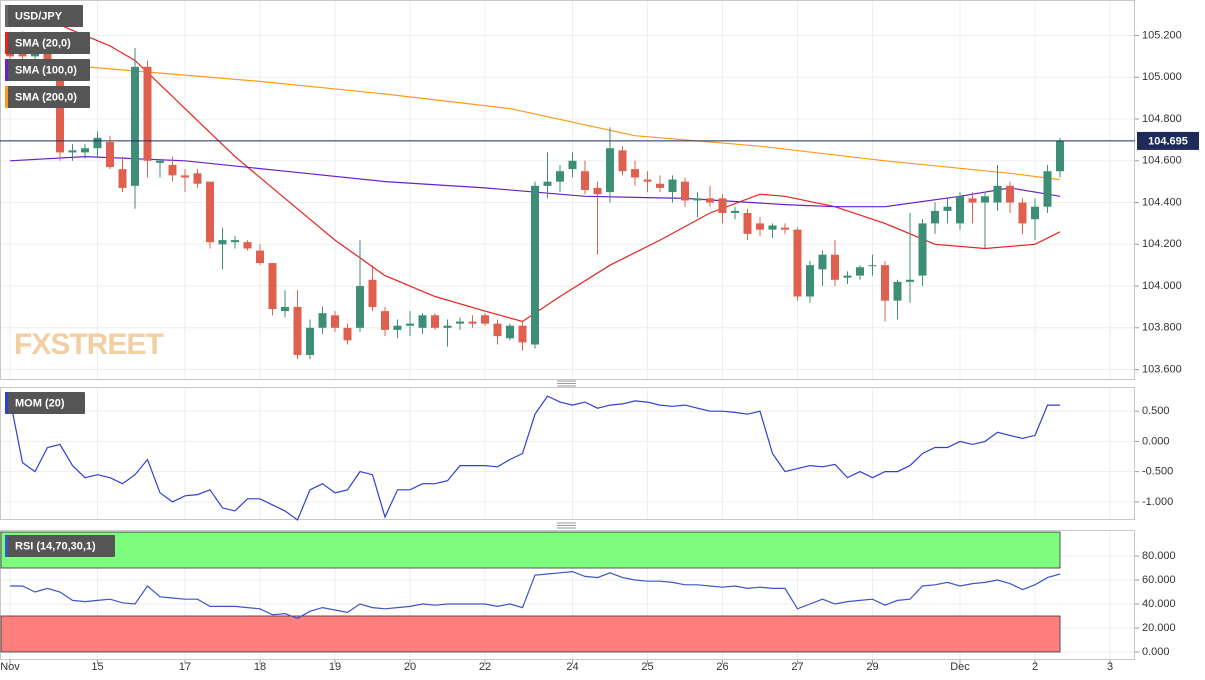 This screenshot has height=680, width=1205. Describe the element at coordinates (55, 546) in the screenshot. I see `legend-label: RSI (14,70,30,1)` at that location.